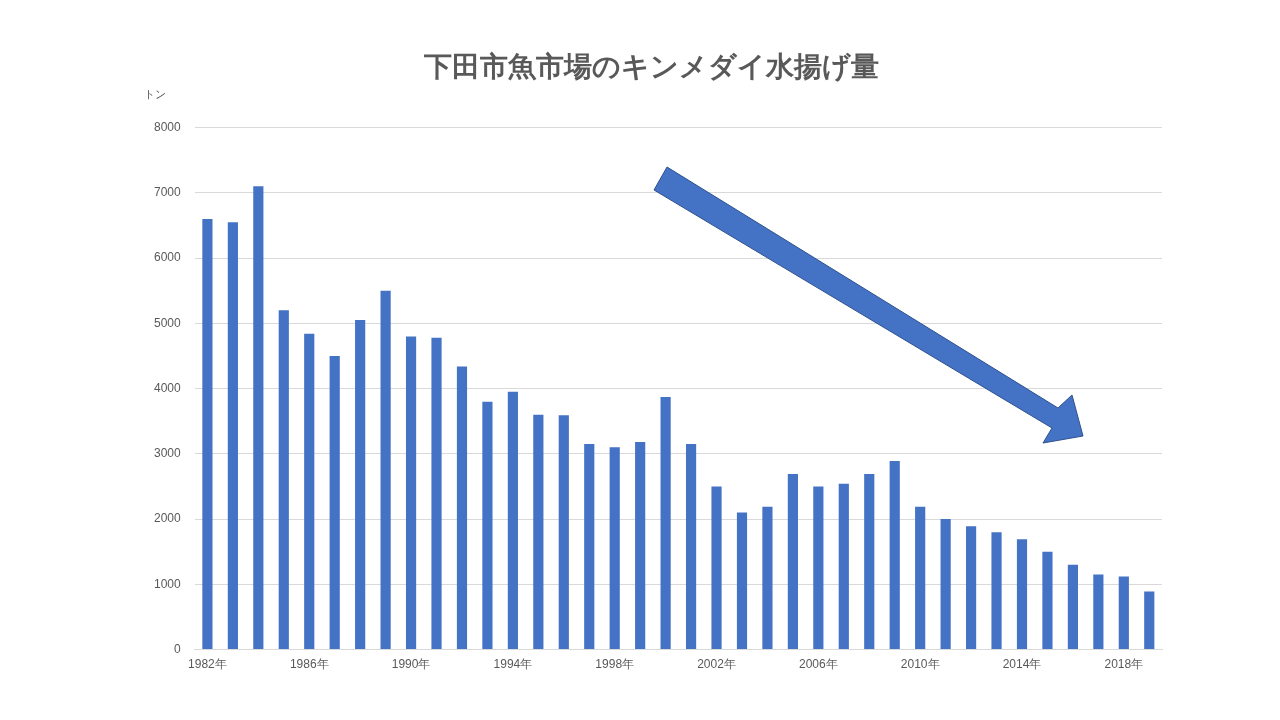 This screenshot has height=720, width=1280. Describe the element at coordinates (1124, 664) in the screenshot. I see `x-tick-label: 2018年` at that location.